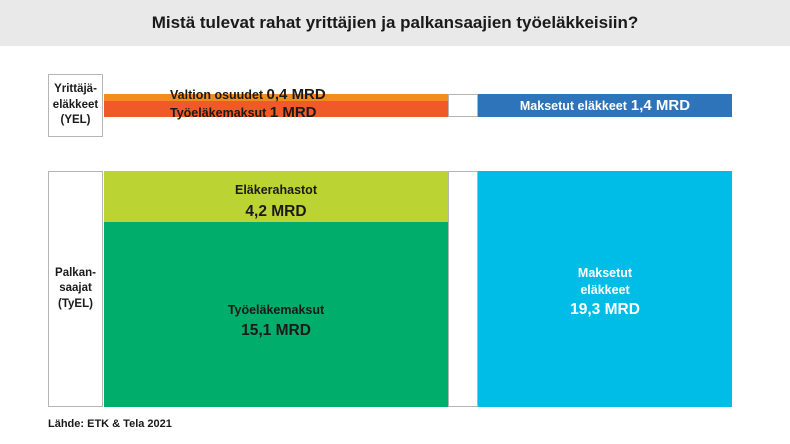 This screenshot has height=444, width=790. Describe the element at coordinates (293, 112) in the screenshot. I see `data-label: 1 MRD` at that location.